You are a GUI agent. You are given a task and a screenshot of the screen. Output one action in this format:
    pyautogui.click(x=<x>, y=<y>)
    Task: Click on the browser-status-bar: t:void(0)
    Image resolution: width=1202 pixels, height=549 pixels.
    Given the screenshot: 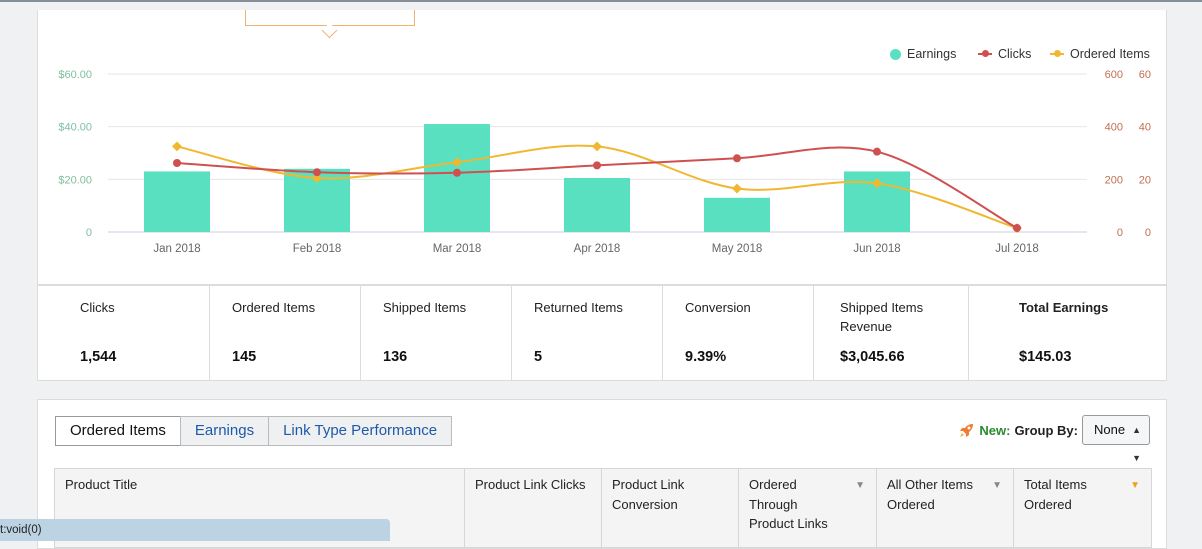 What is the action you would take?
    pyautogui.click(x=195, y=530)
    